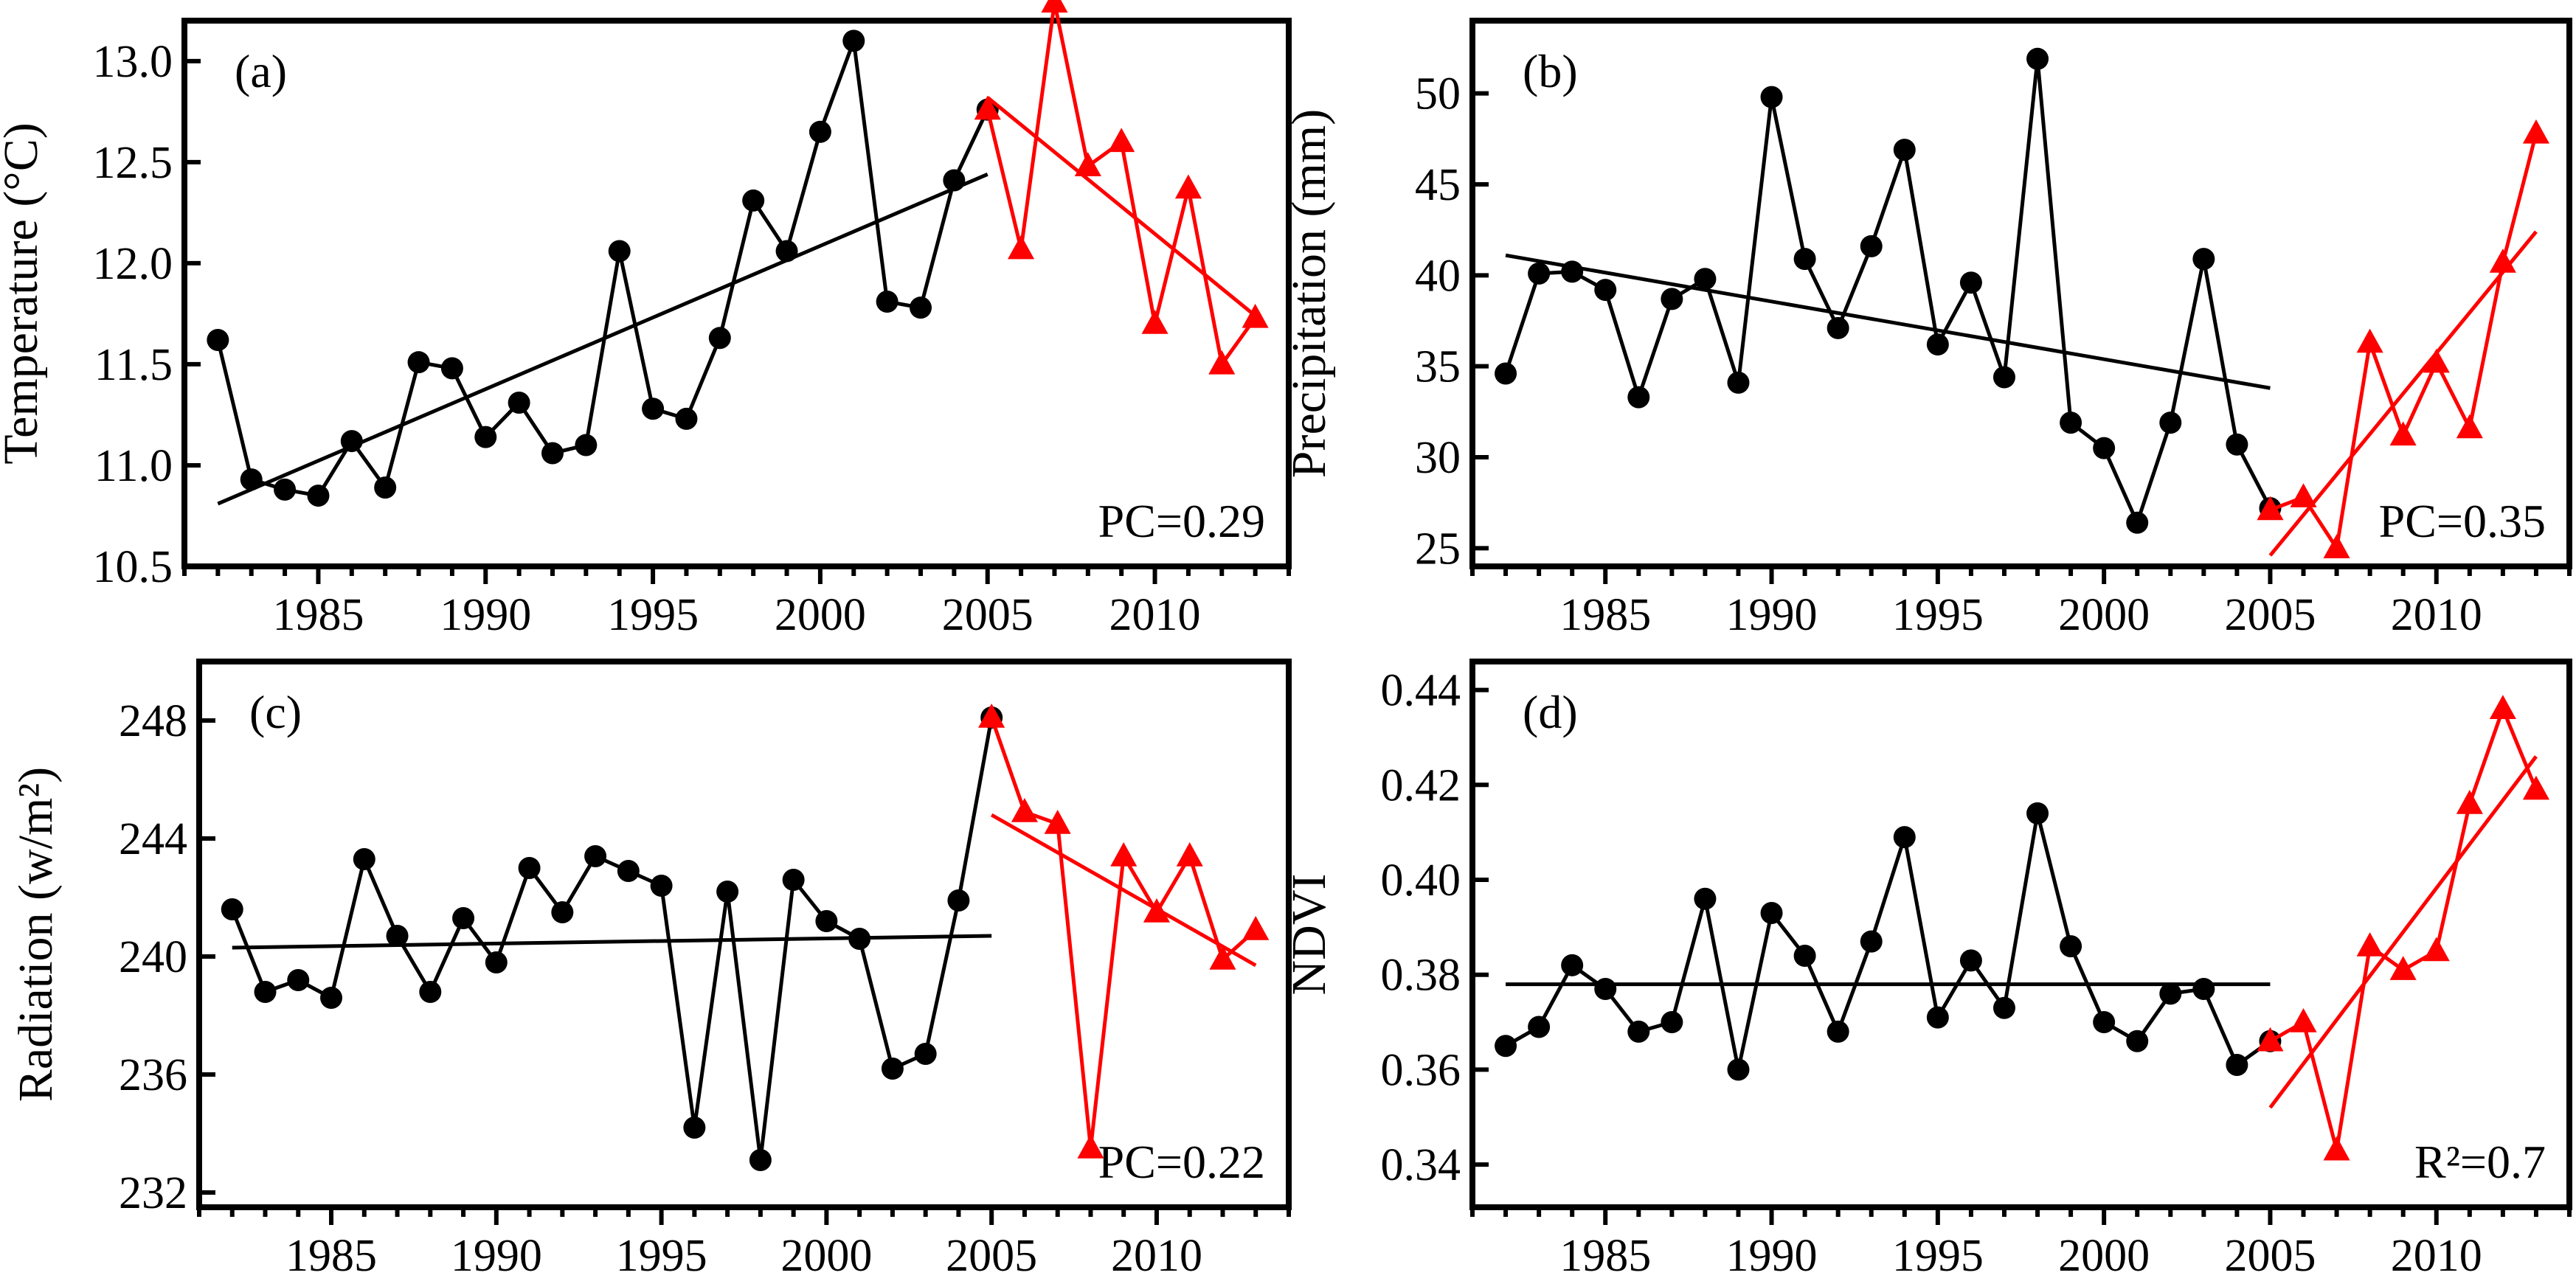 This screenshot has height=1281, width=2576. Describe the element at coordinates (1438, 458) in the screenshot. I see `y-tick-label: 30` at that location.